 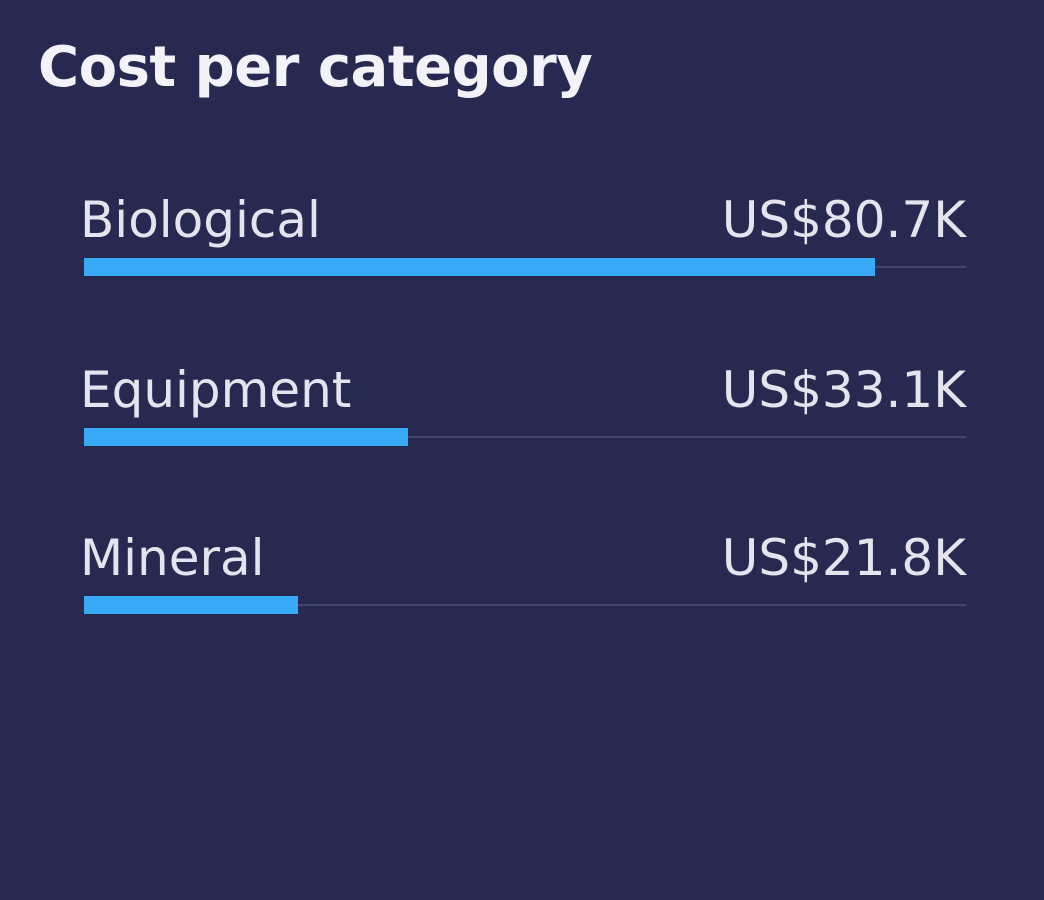 What do you see at coordinates (172, 558) in the screenshot?
I see `category-label: Mineral` at bounding box center [172, 558].